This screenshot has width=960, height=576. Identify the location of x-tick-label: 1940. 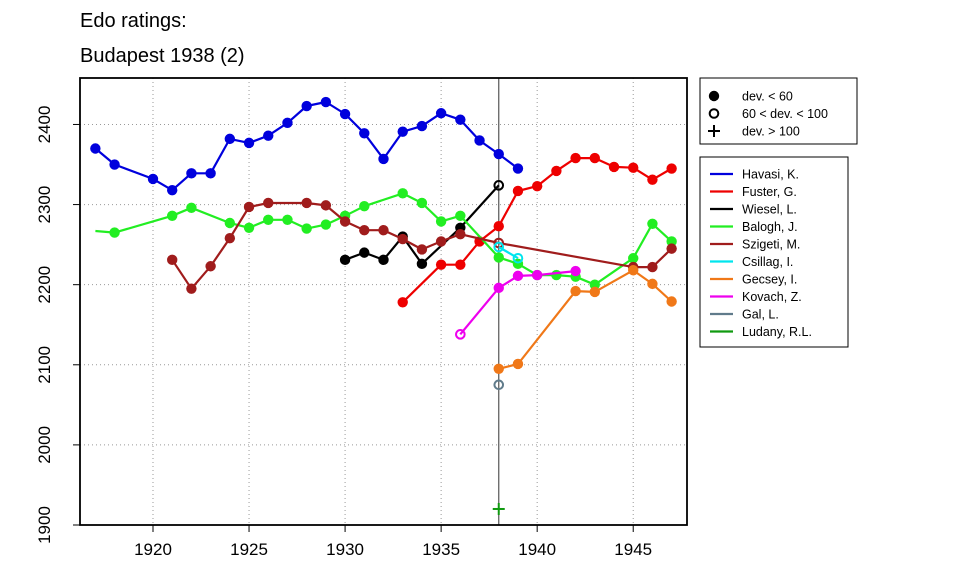
(537, 549).